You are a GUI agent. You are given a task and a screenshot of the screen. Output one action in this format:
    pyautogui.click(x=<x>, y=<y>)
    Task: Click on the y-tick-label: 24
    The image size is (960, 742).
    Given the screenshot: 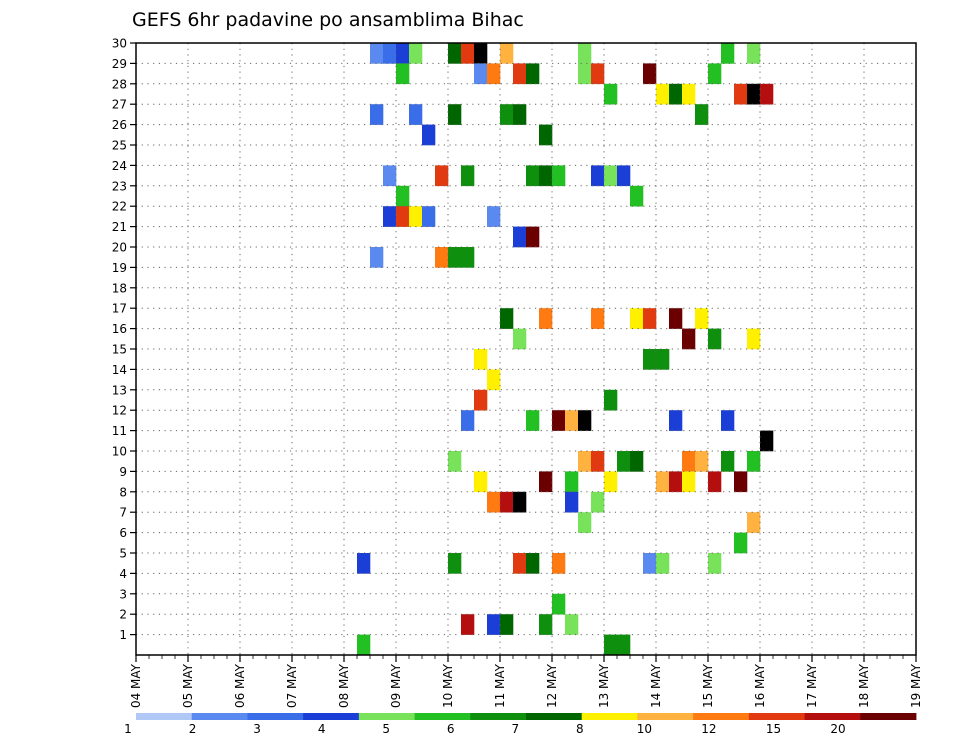 What is the action you would take?
    pyautogui.click(x=119, y=166)
    